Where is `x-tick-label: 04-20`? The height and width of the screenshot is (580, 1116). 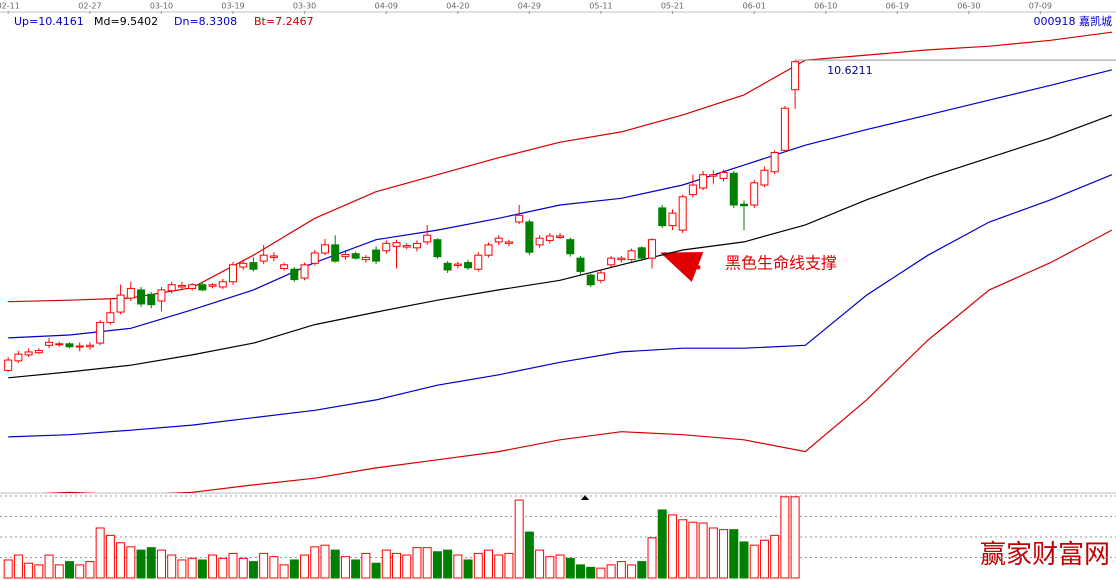
x-tick-label: 04-20 is located at coordinates (457, 6).